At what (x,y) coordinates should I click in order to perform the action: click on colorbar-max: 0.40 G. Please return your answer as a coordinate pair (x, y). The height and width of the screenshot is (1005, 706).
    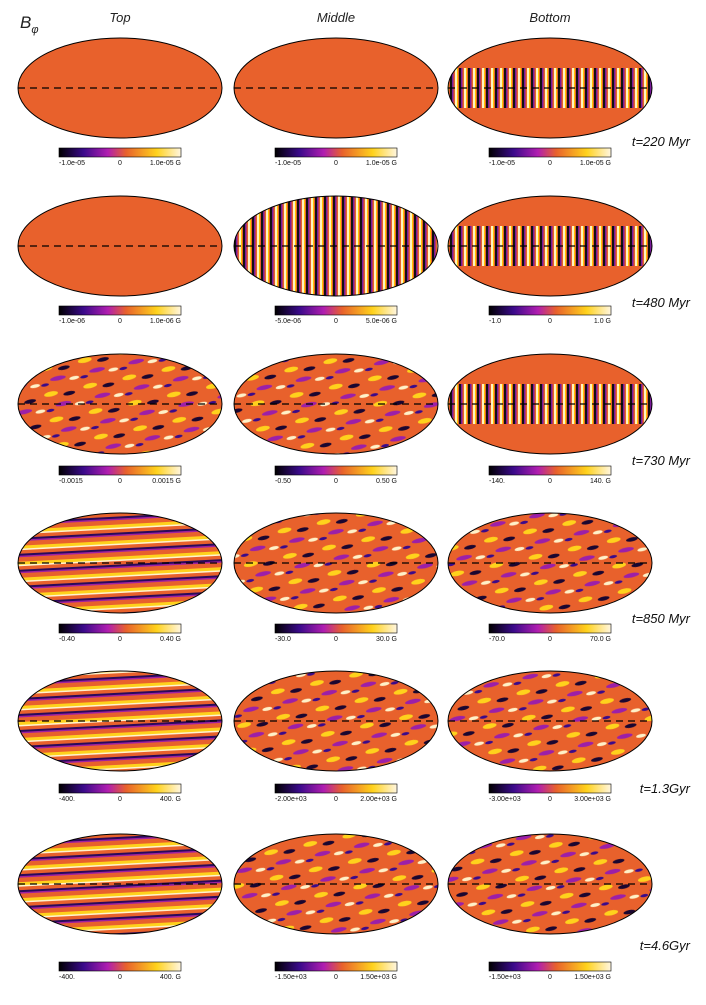
    Looking at the image, I should click on (170, 639).